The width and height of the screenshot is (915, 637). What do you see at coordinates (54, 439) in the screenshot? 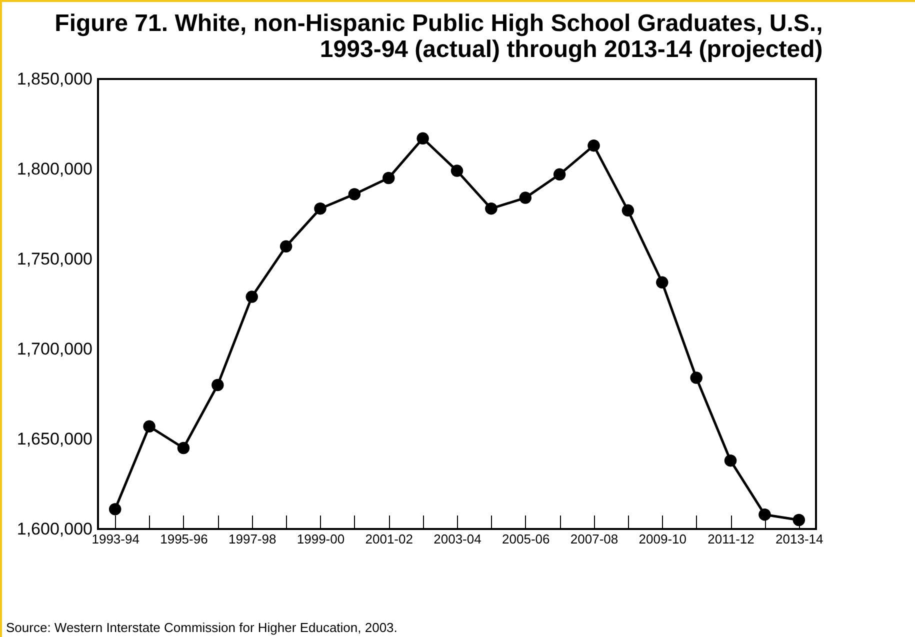
I see `y-tick-label: 1,650,000` at bounding box center [54, 439].